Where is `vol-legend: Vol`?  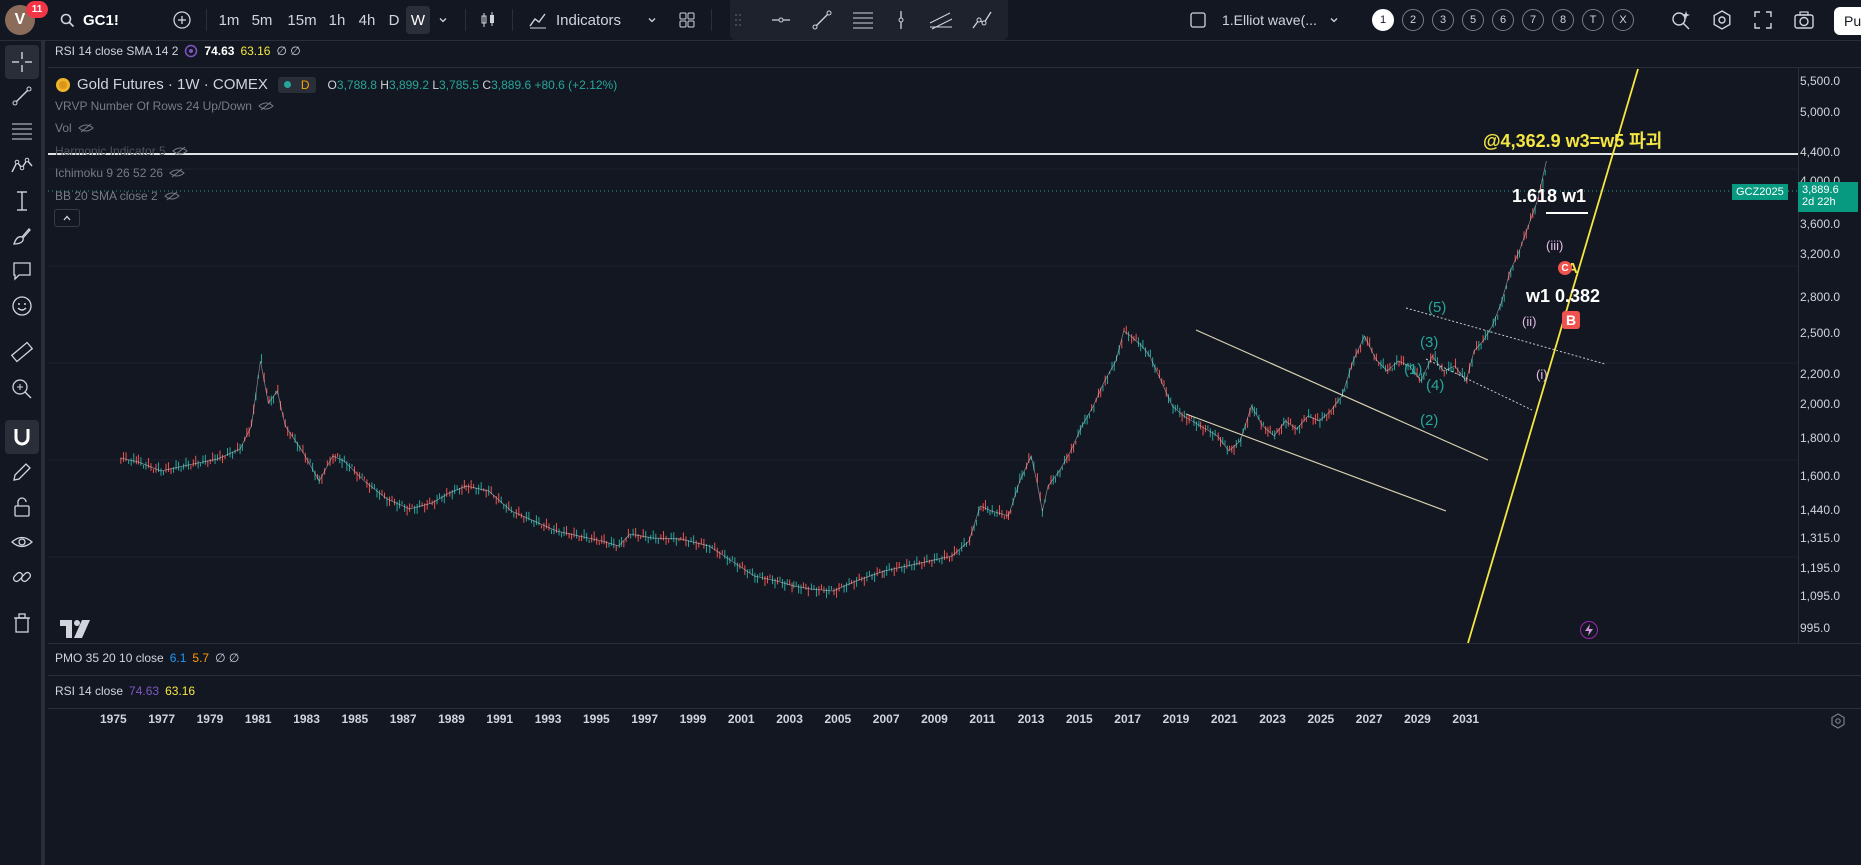 vol-legend: Vol is located at coordinates (74, 128).